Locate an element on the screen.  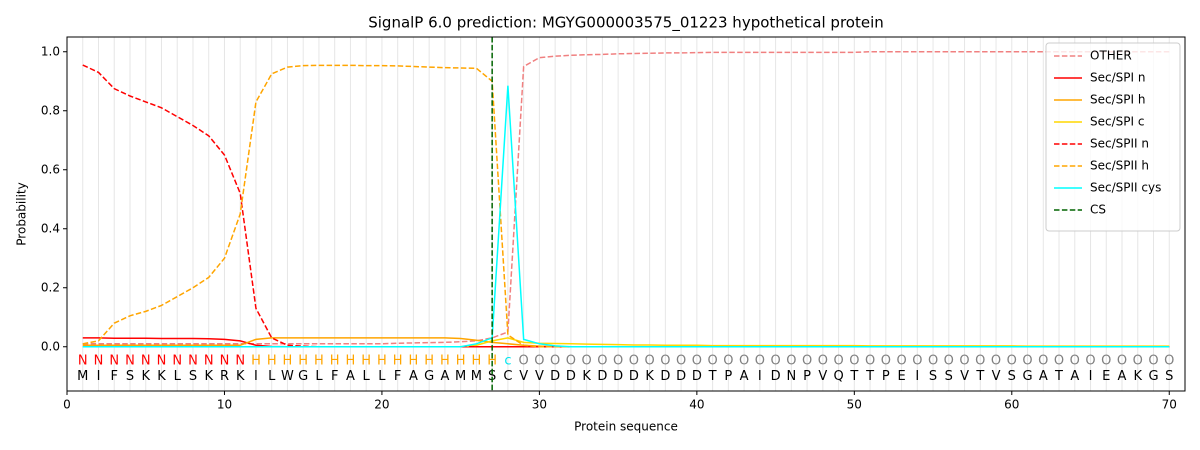
legend-label: Sec/SPI h is located at coordinates (1117, 100).